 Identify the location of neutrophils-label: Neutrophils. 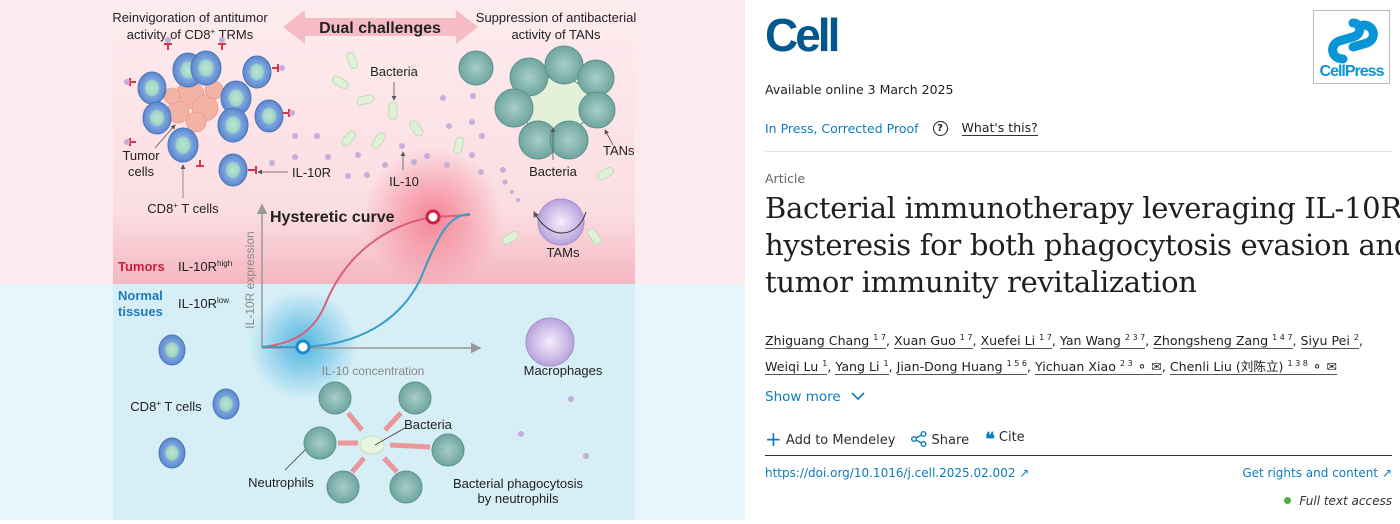
(281, 482).